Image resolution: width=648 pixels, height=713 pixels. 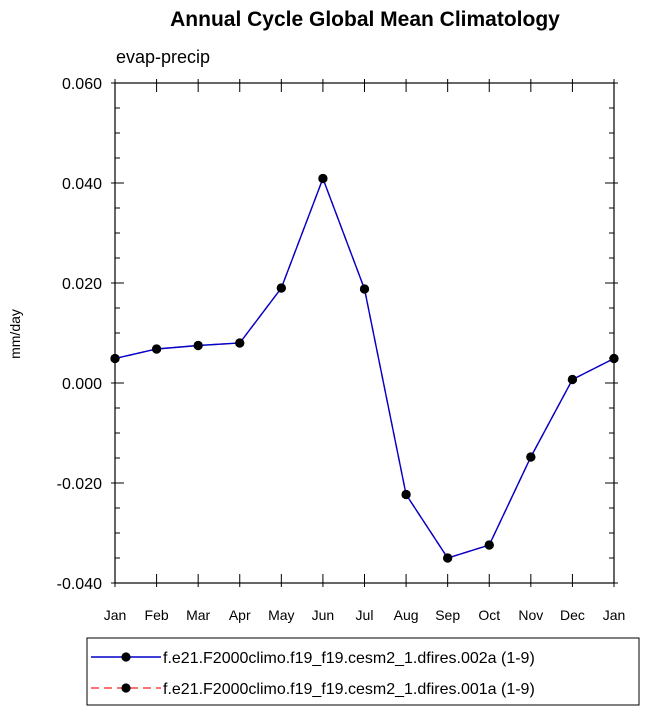 I want to click on y-tick-label: 0.040, so click(x=82, y=184).